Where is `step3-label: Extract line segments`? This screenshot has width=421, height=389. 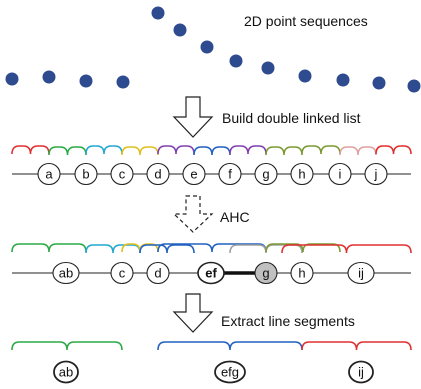 step3-label: Extract line segments is located at coordinates (288, 321).